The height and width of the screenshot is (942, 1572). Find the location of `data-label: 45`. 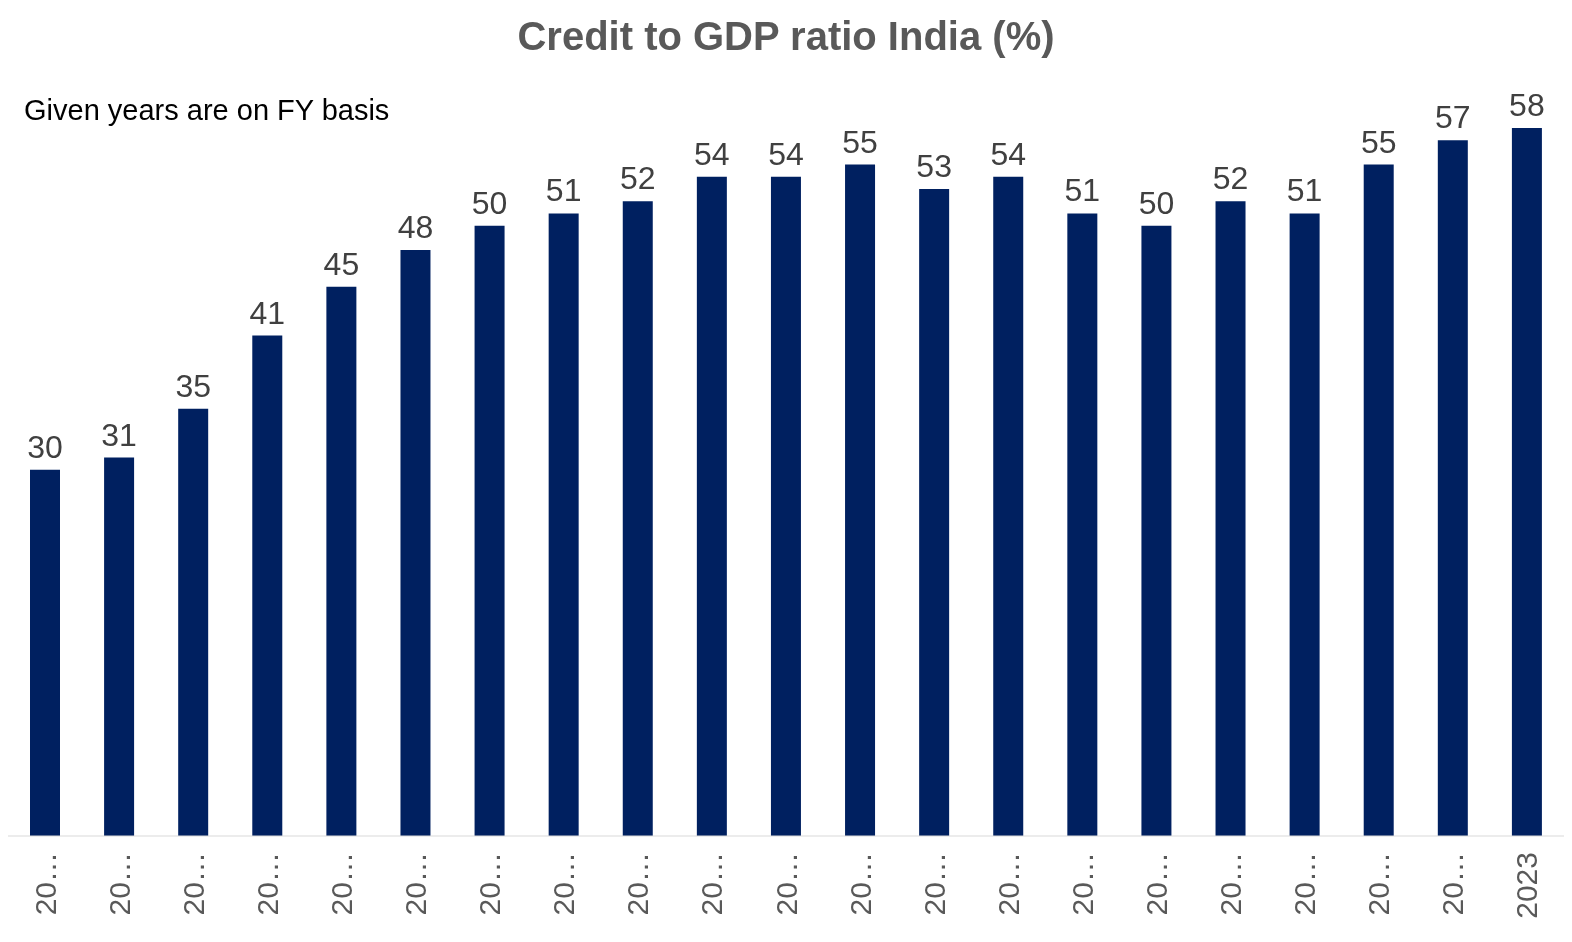

data-label: 45 is located at coordinates (341, 263).